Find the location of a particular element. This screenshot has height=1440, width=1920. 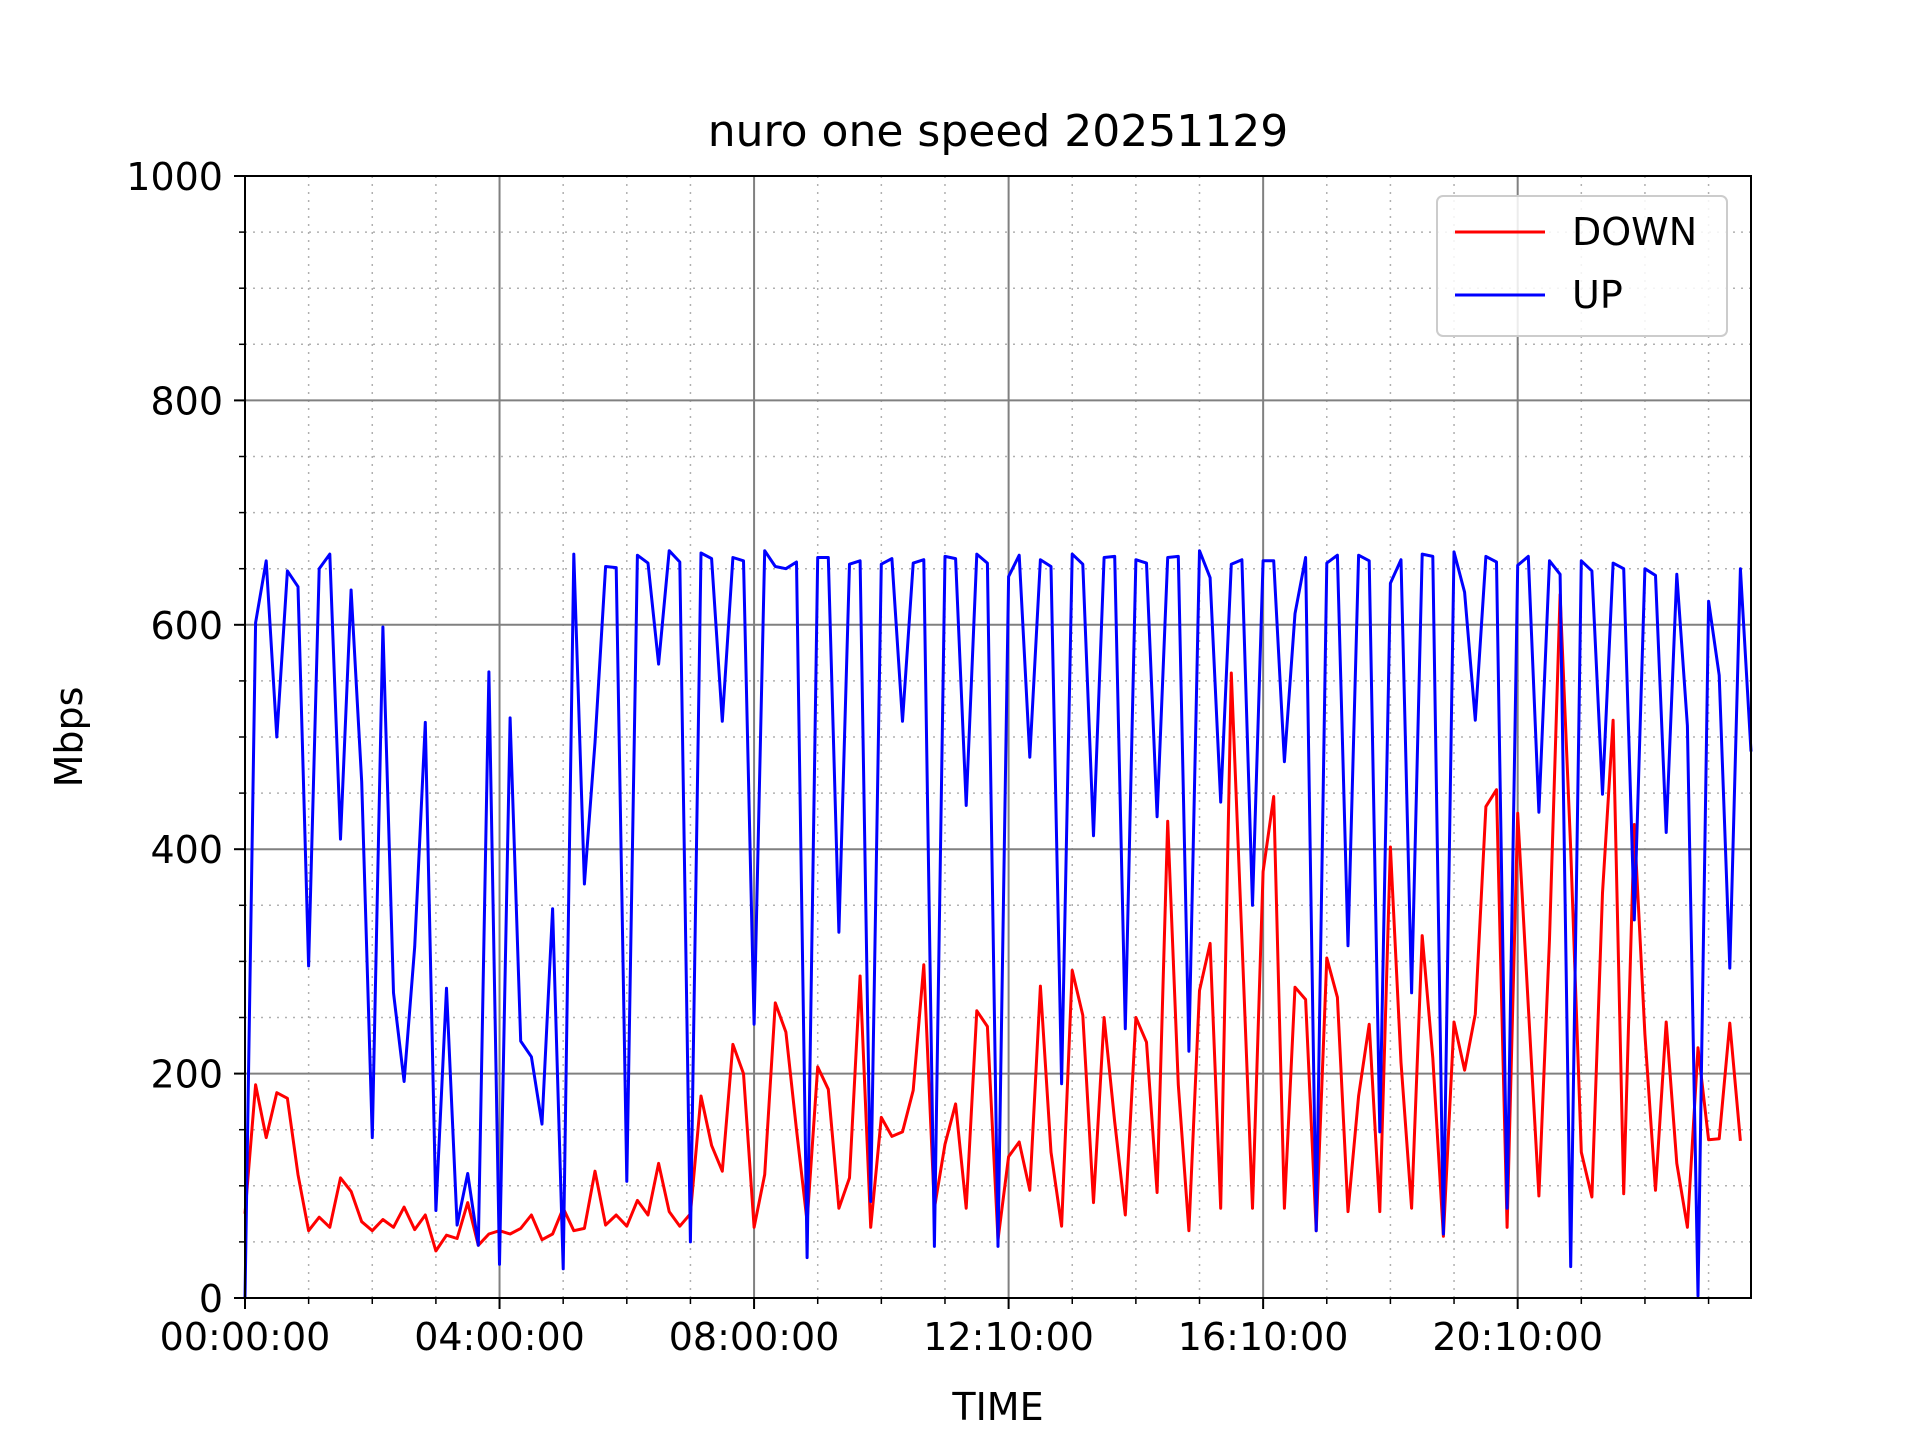

y-tick-label: 200 is located at coordinates (186, 1075).